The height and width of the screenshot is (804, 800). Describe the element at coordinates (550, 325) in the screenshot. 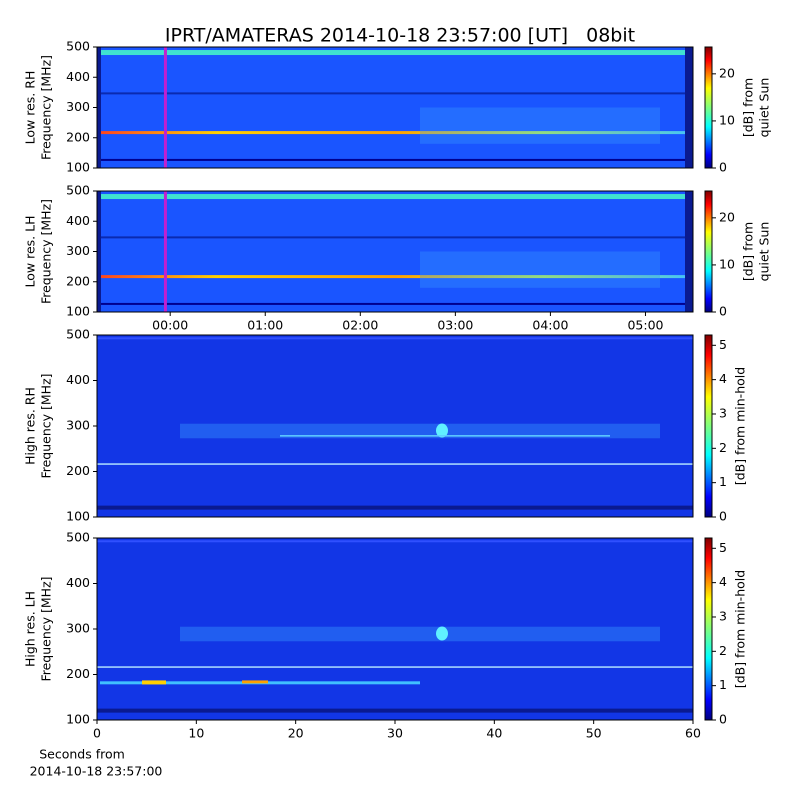

I see `x-tick-label: 04:00` at that location.